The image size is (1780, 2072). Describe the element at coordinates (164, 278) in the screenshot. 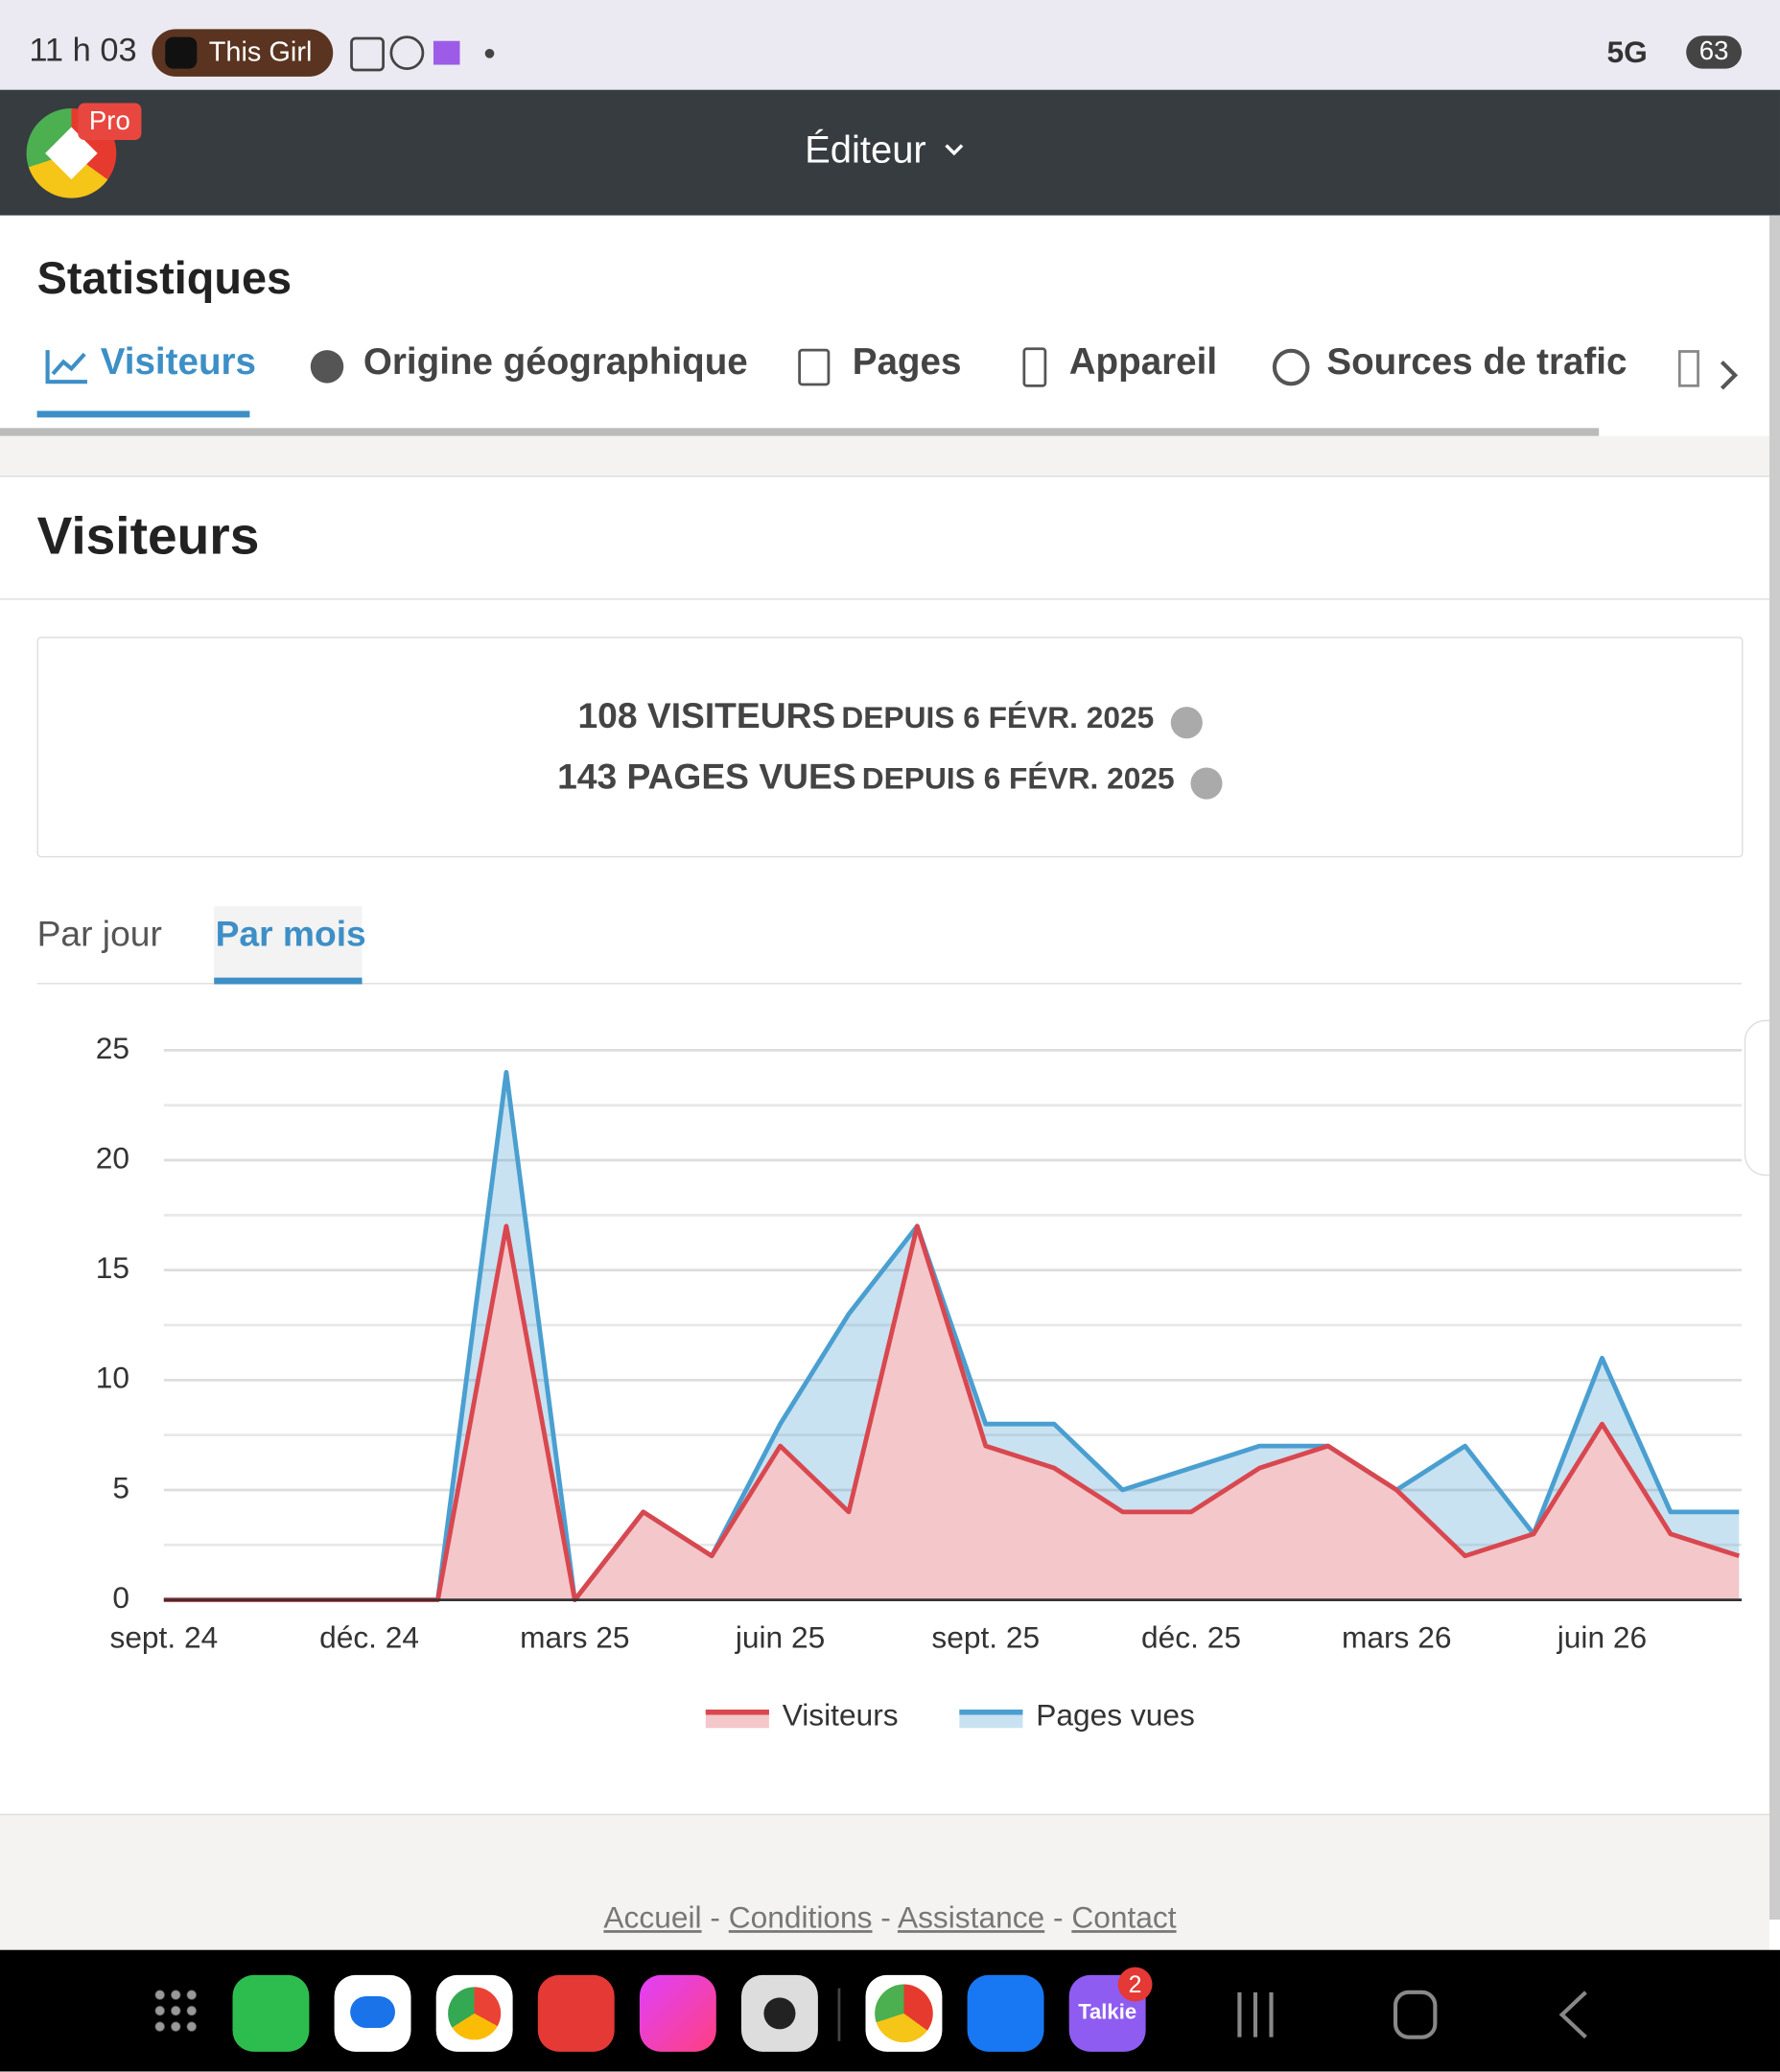

I see `page-title: Statistiques` at that location.